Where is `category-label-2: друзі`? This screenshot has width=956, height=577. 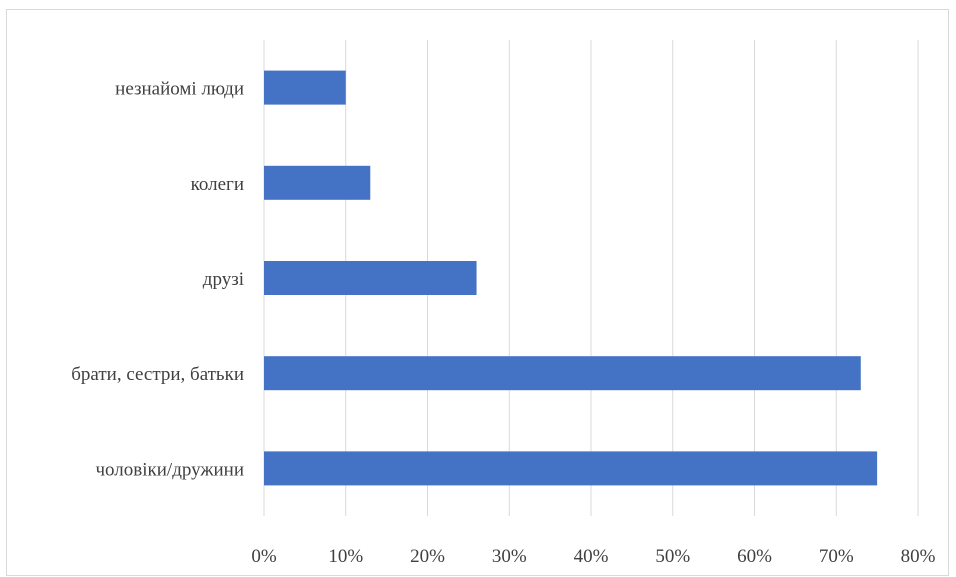
category-label-2: друзі is located at coordinates (223, 279).